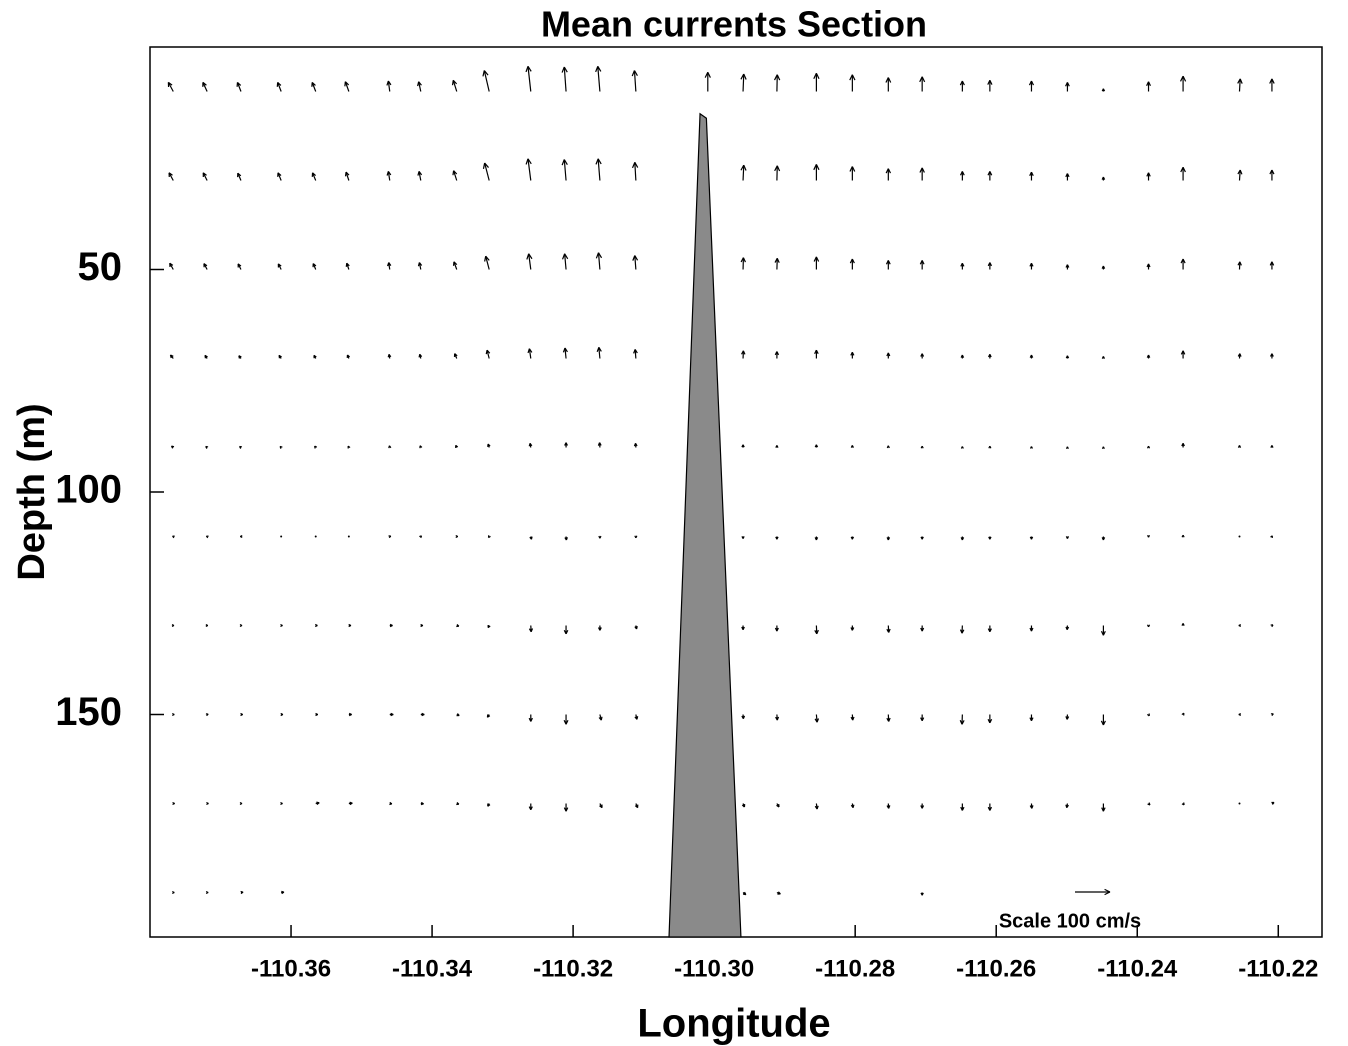 The width and height of the screenshot is (1348, 1046). Describe the element at coordinates (1070, 921) in the screenshot. I see `scale-label: Scale 100 cm/s` at that location.